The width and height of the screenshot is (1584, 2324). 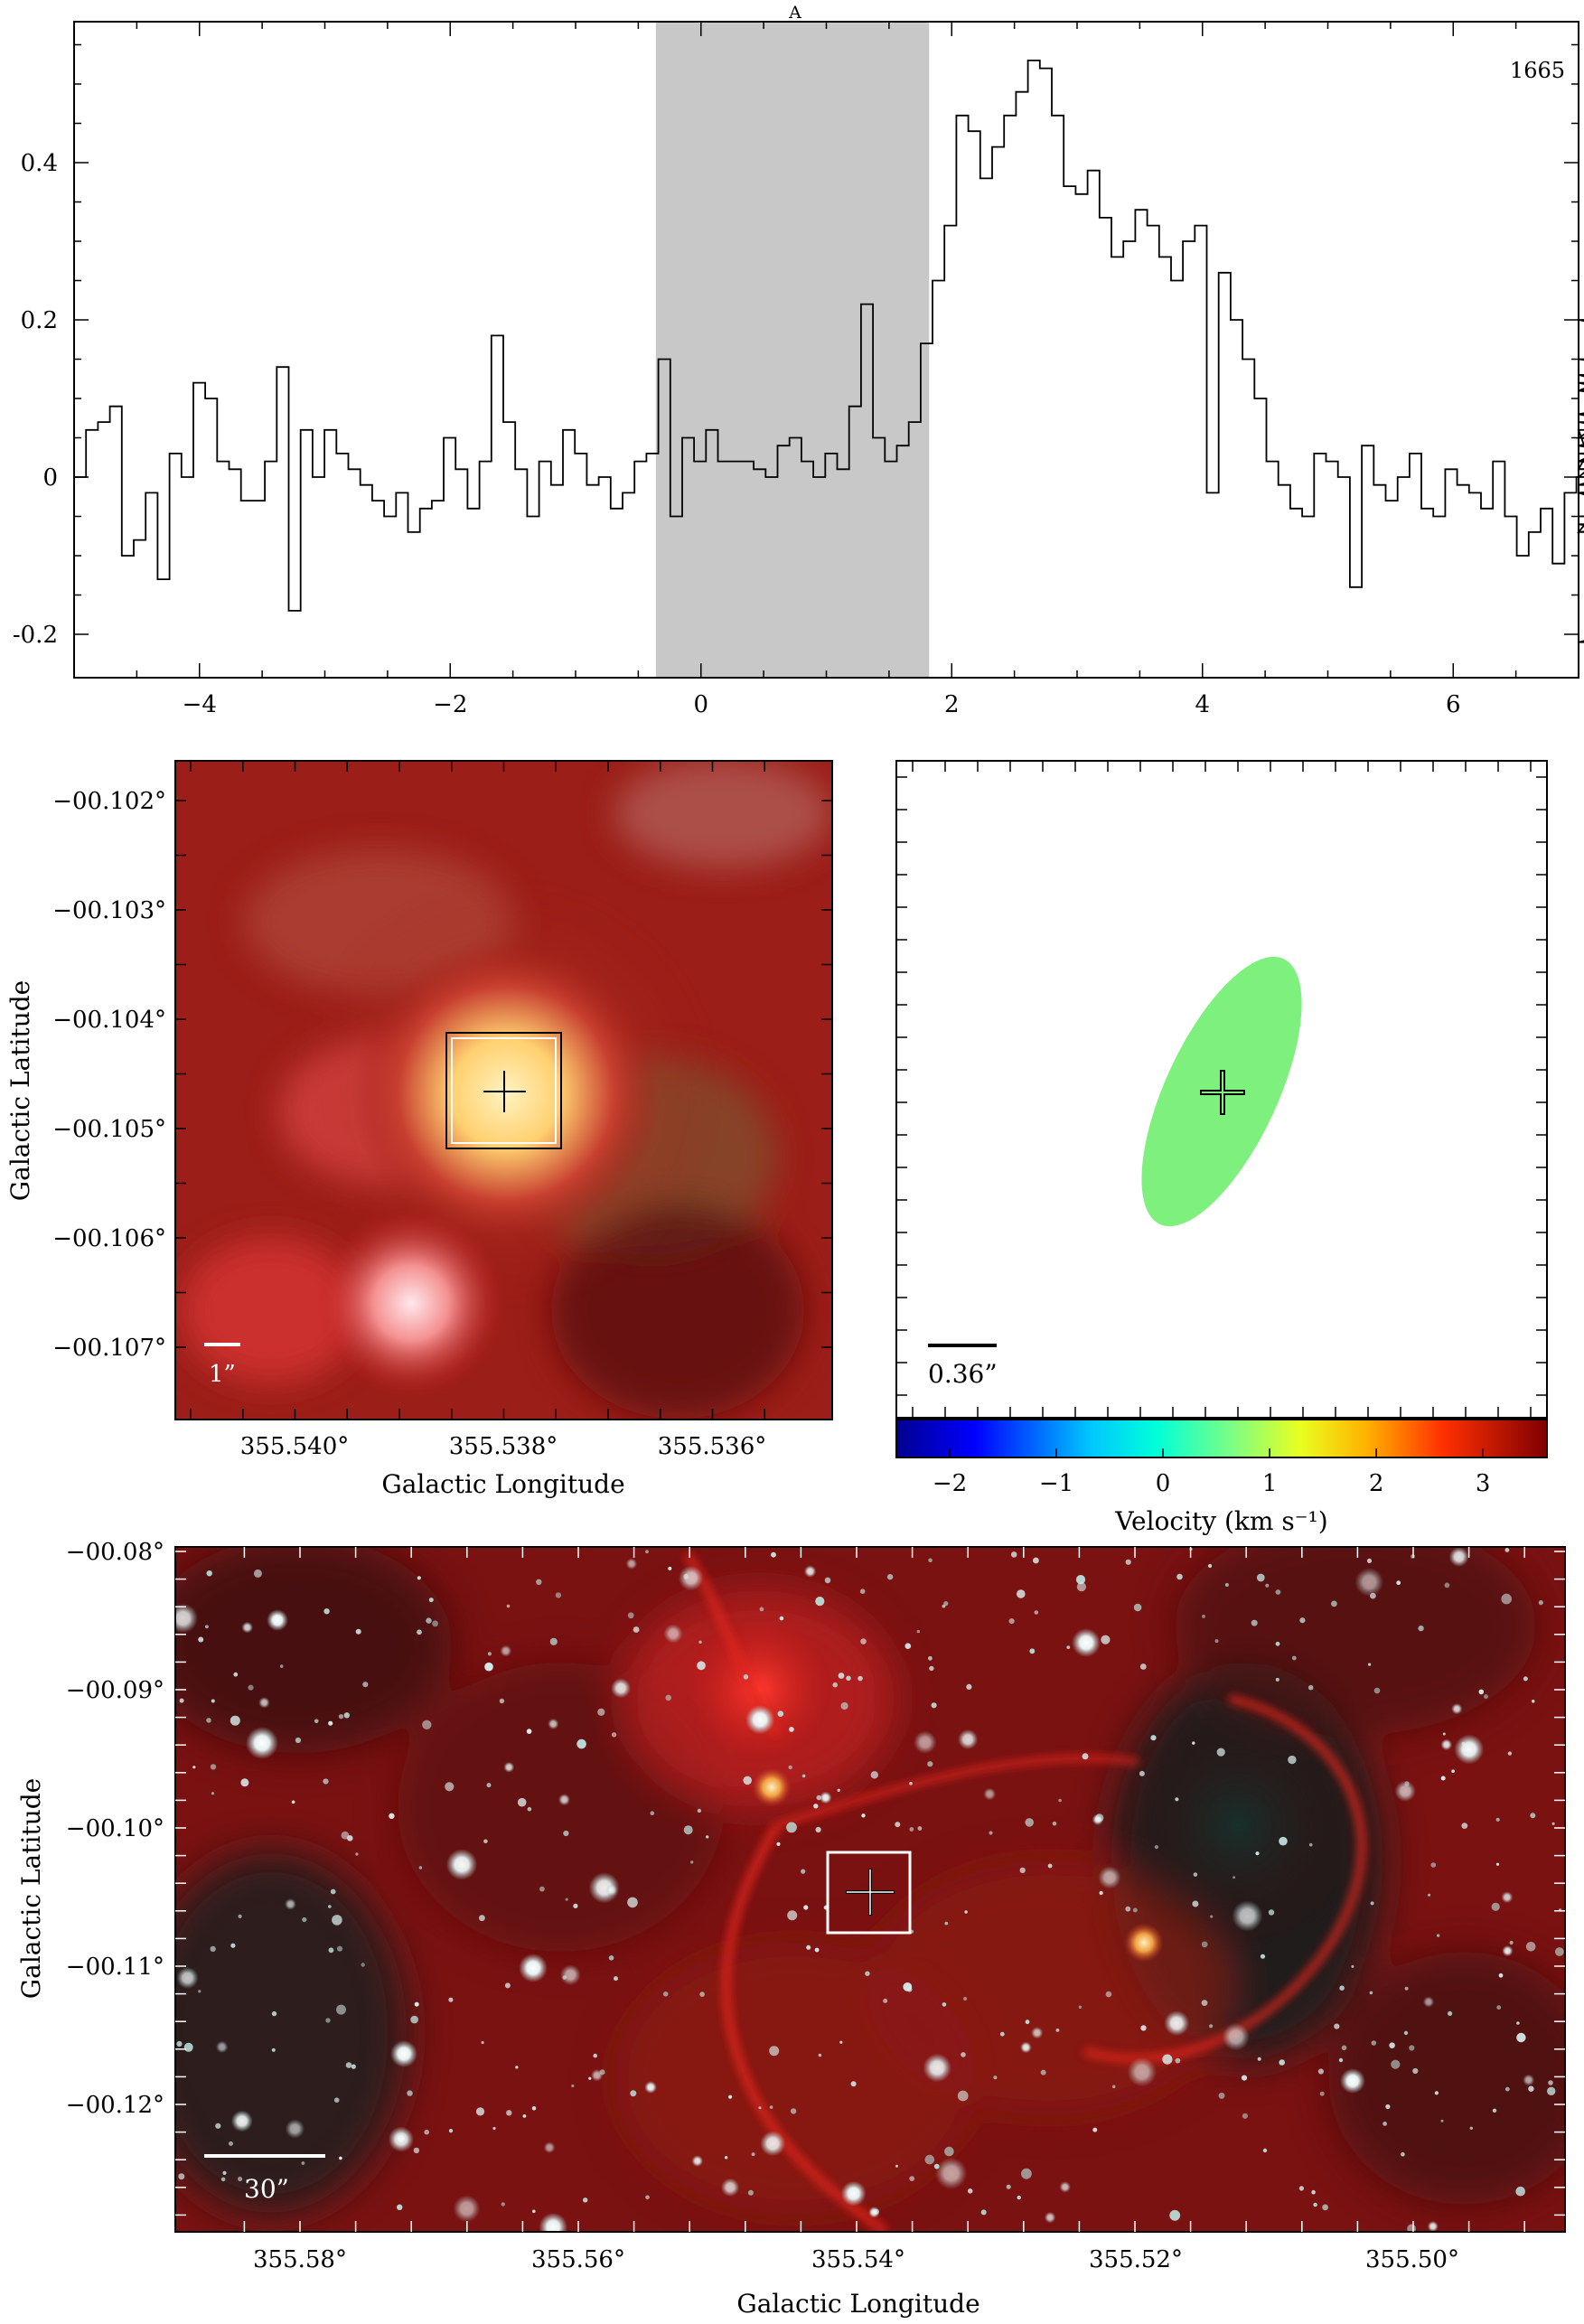 What do you see at coordinates (1212, 1483) in the screenshot?
I see `colorbar-tick-labels: −2 −1 0 1 2 3` at bounding box center [1212, 1483].